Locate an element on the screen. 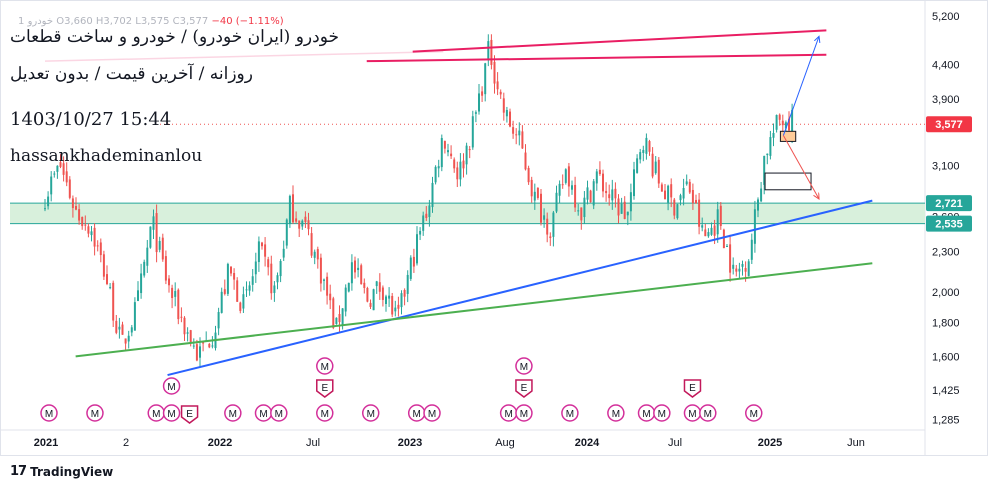 This screenshot has width=988, height=495. ohlc-symbol: خودرو is located at coordinates (40, 21).